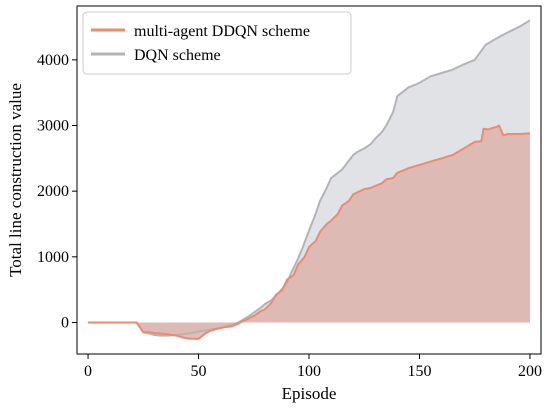 This screenshot has height=412, width=550. What do you see at coordinates (200, 43) in the screenshot?
I see `legend-items: multi-agent DDQN scheme DQN scheme` at bounding box center [200, 43].